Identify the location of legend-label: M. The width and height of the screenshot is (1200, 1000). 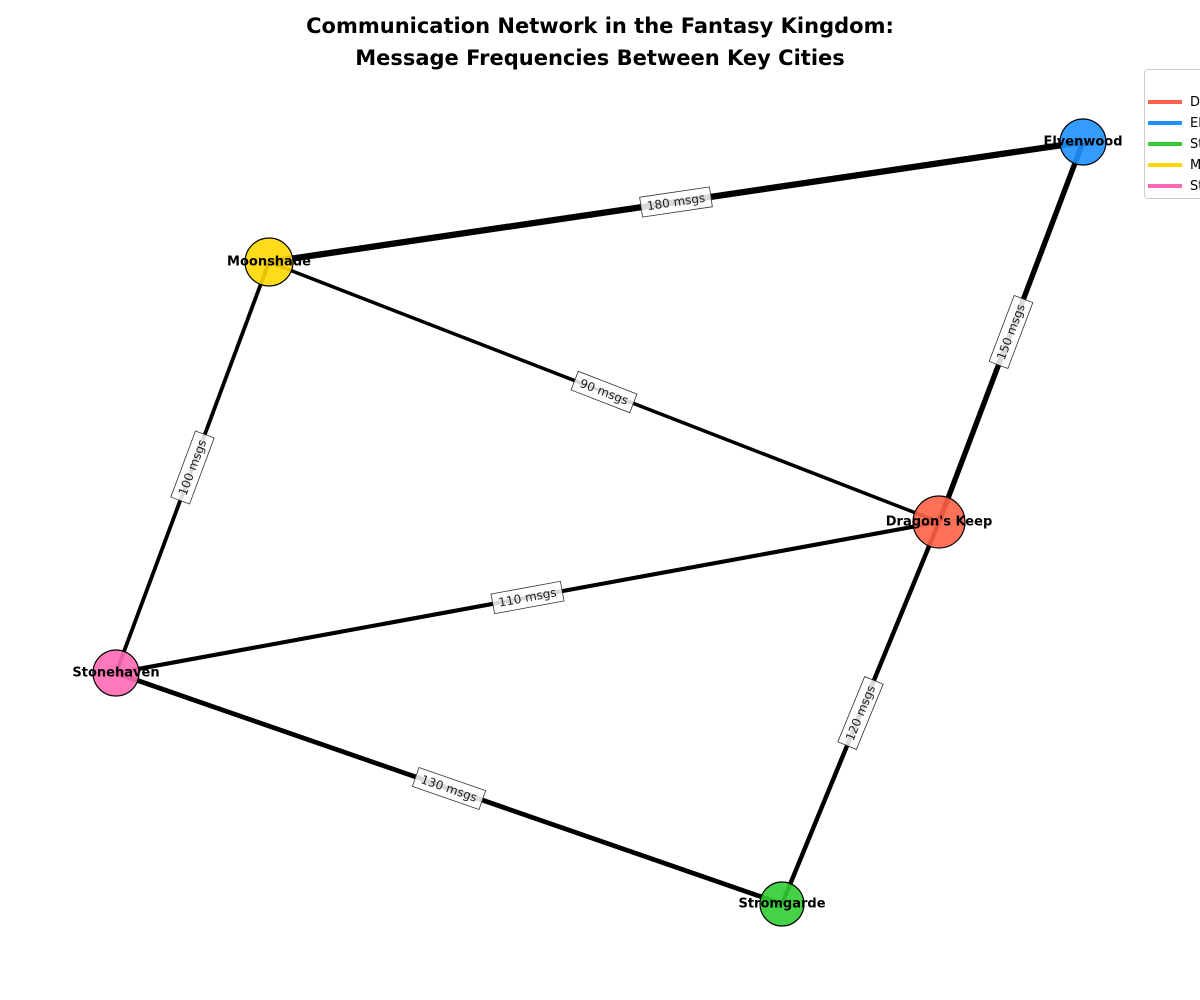
(1195, 165).